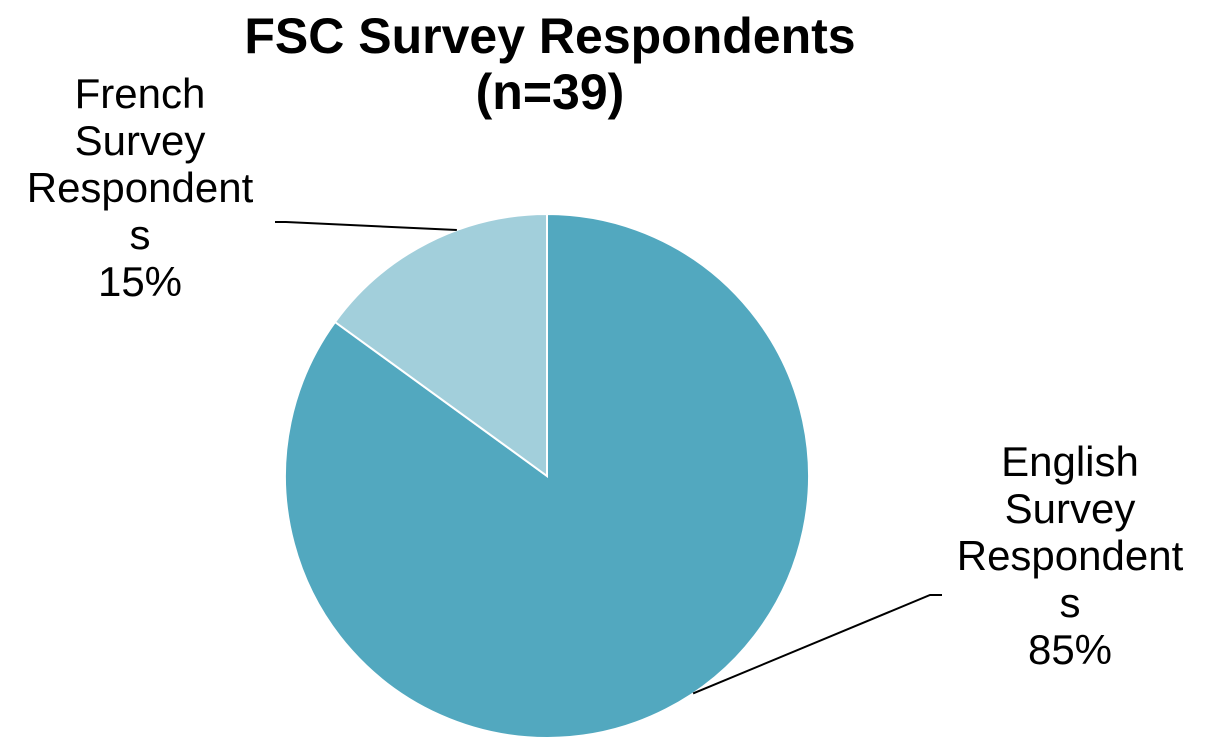 The height and width of the screenshot is (738, 1214). What do you see at coordinates (550, 64) in the screenshot?
I see `chart-title: FSC Survey Respondents (n=39)` at bounding box center [550, 64].